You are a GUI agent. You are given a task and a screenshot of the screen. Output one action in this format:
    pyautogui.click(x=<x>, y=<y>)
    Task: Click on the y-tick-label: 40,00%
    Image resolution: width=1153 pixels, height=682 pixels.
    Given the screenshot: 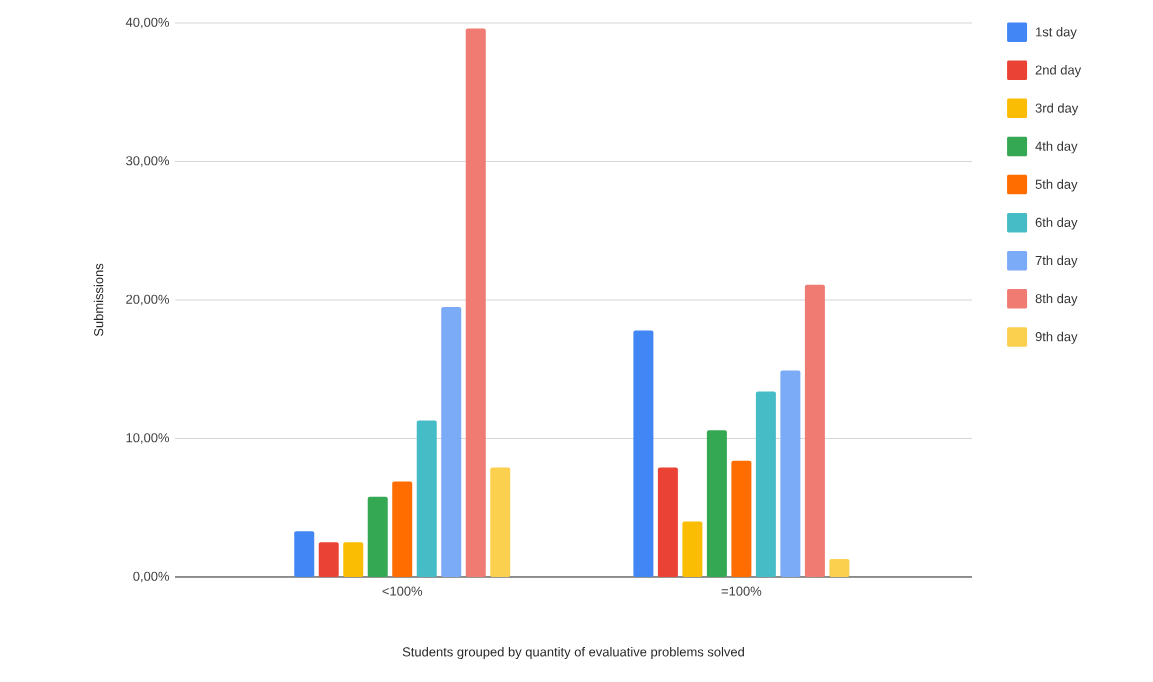 What is the action you would take?
    pyautogui.click(x=147, y=23)
    